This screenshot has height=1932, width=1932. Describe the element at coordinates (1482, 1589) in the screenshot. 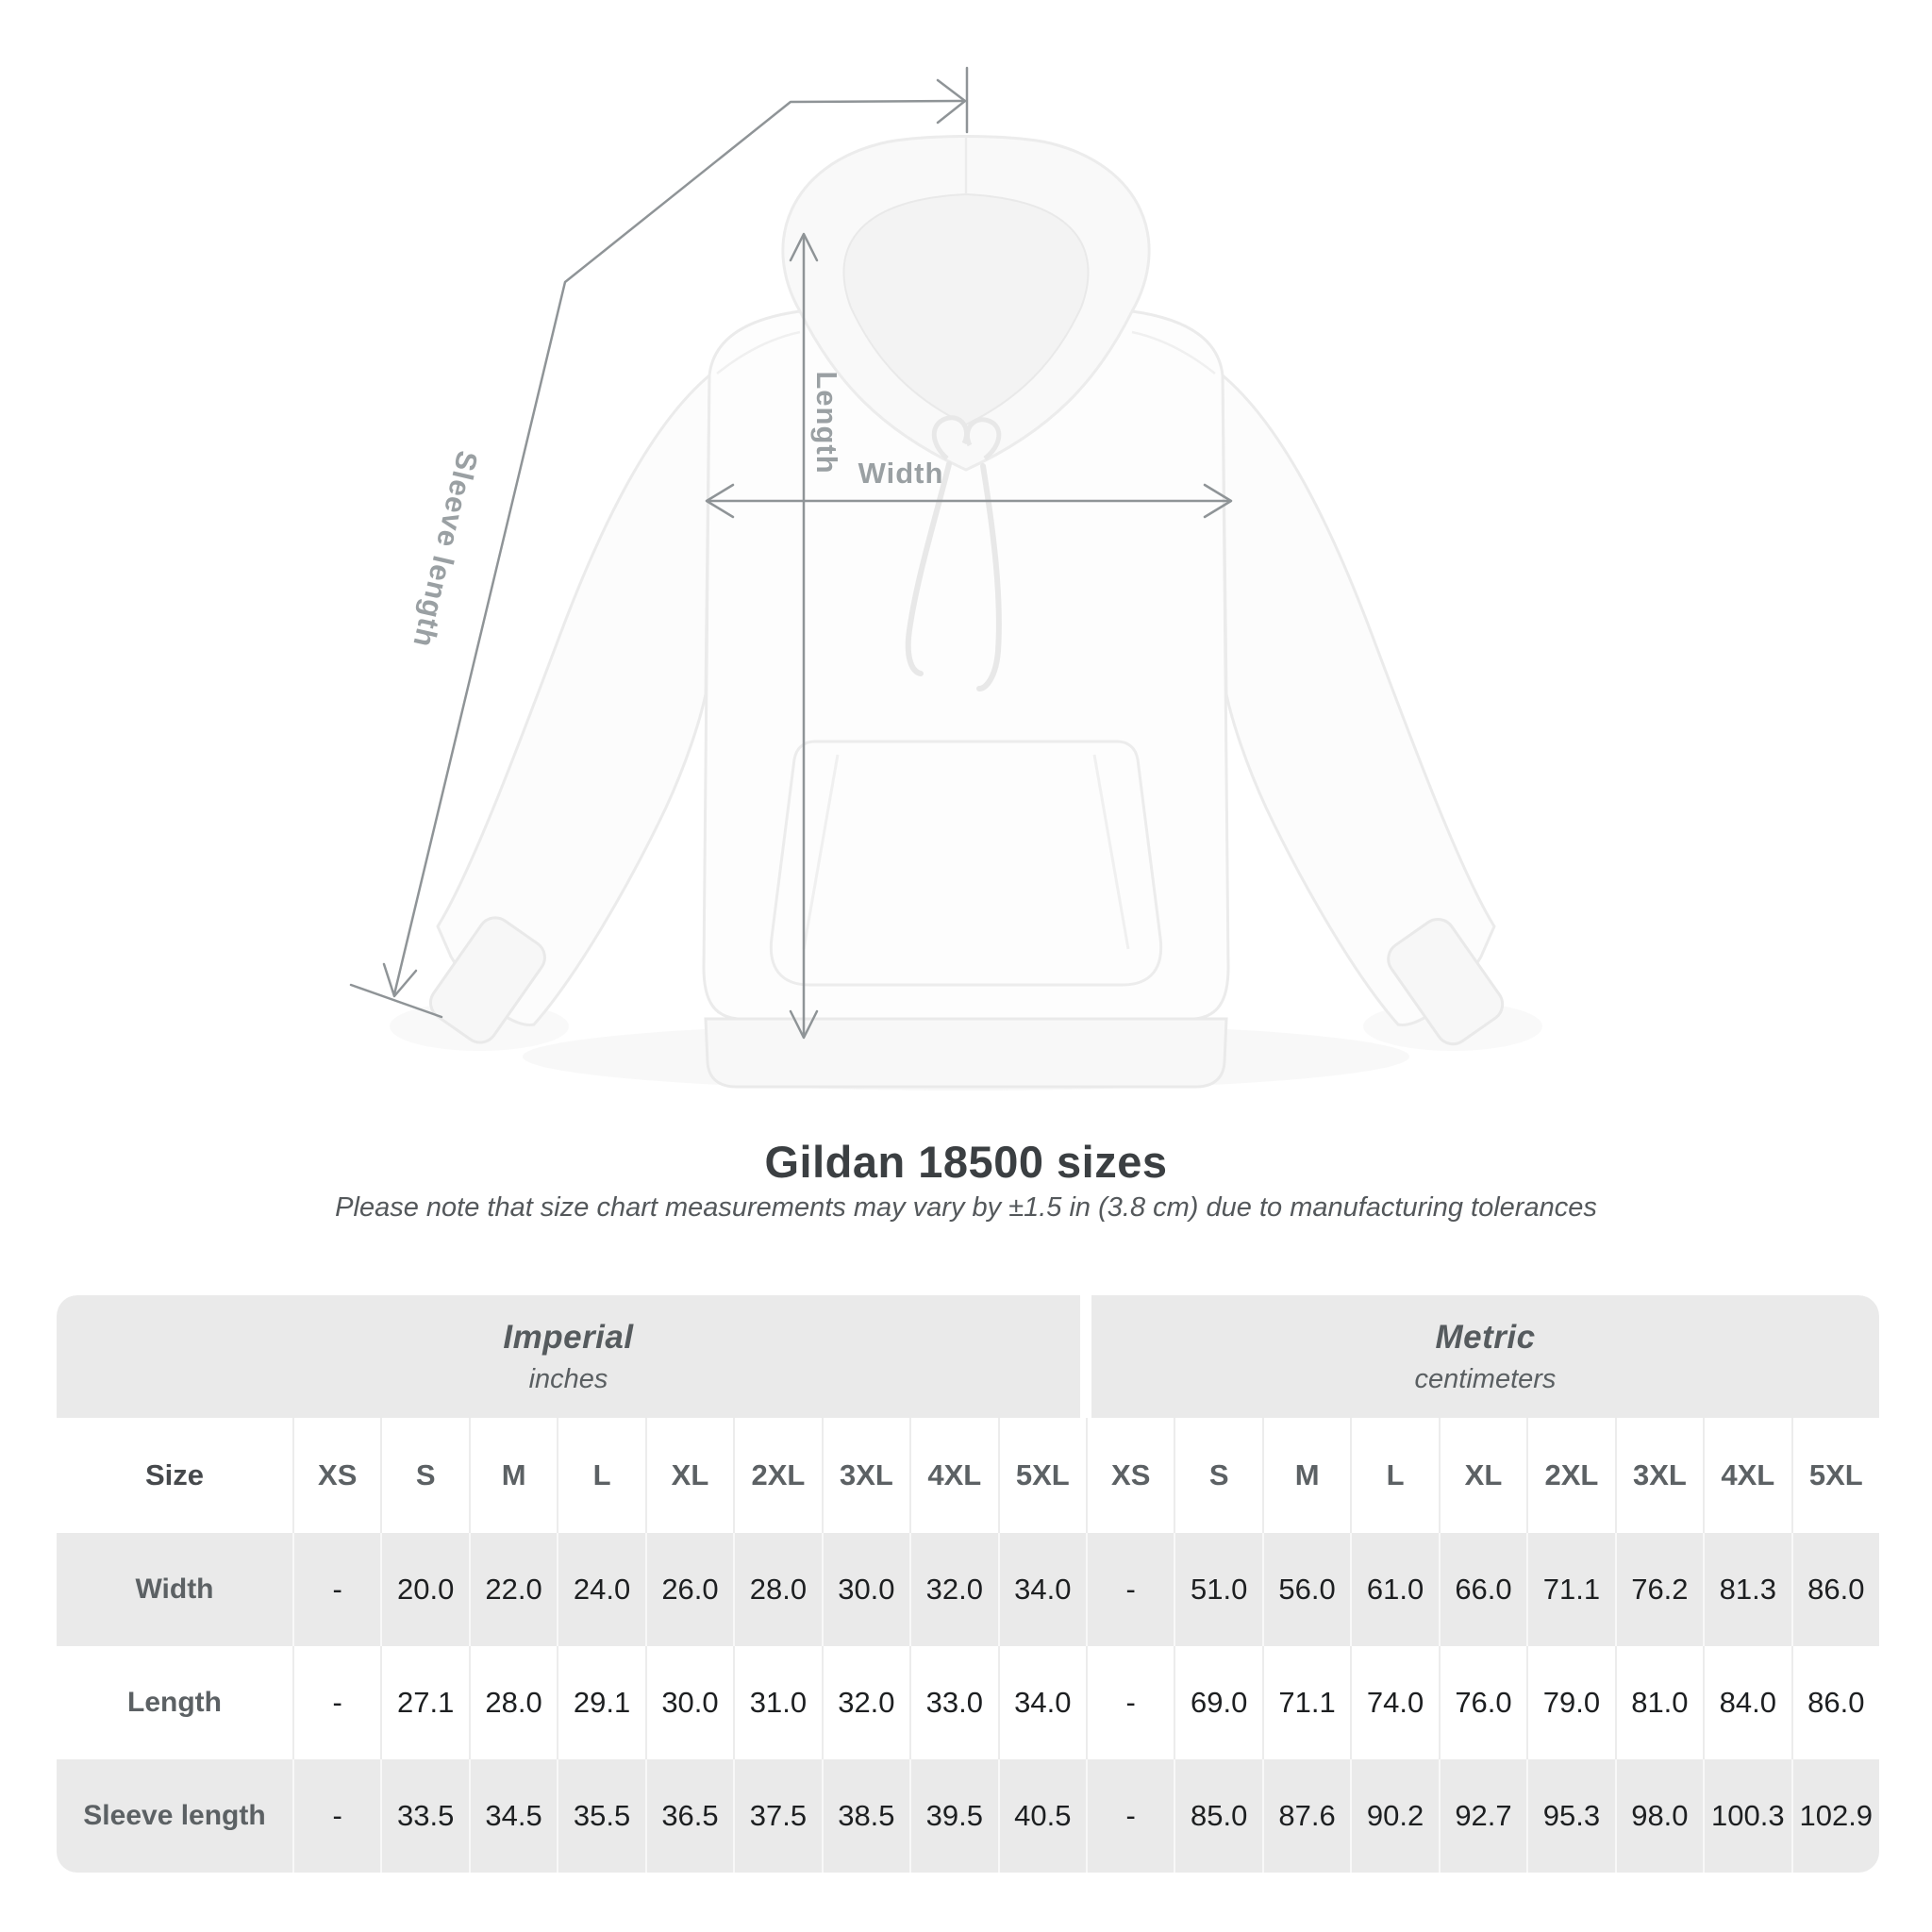

I see `value-cell: 66.0` at that location.